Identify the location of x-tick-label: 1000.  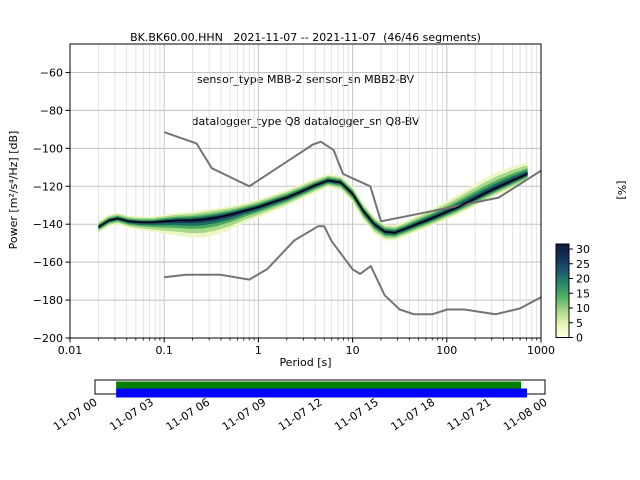
(541, 350).